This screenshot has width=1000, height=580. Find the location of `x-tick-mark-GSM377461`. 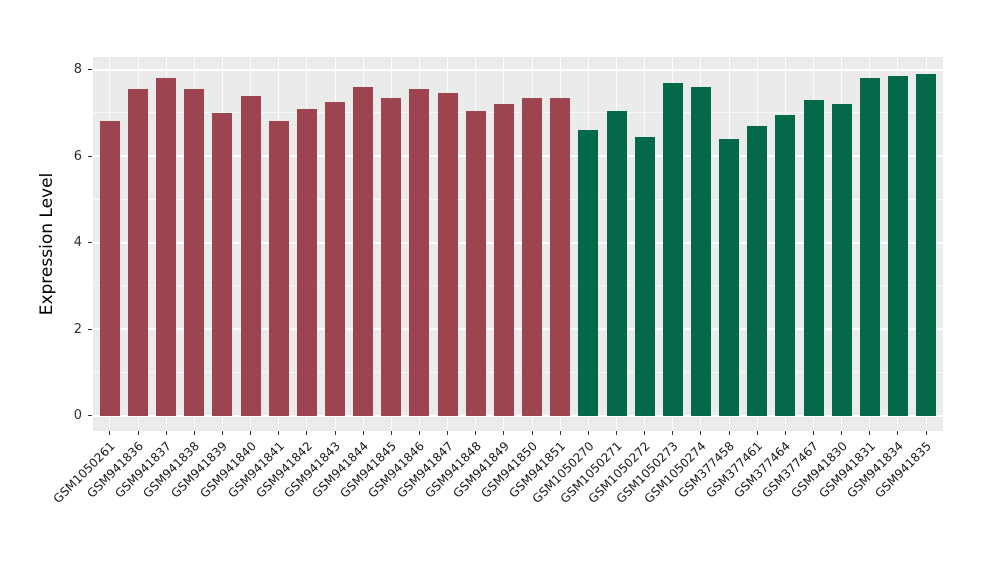

x-tick-mark-GSM377461 is located at coordinates (757, 433).